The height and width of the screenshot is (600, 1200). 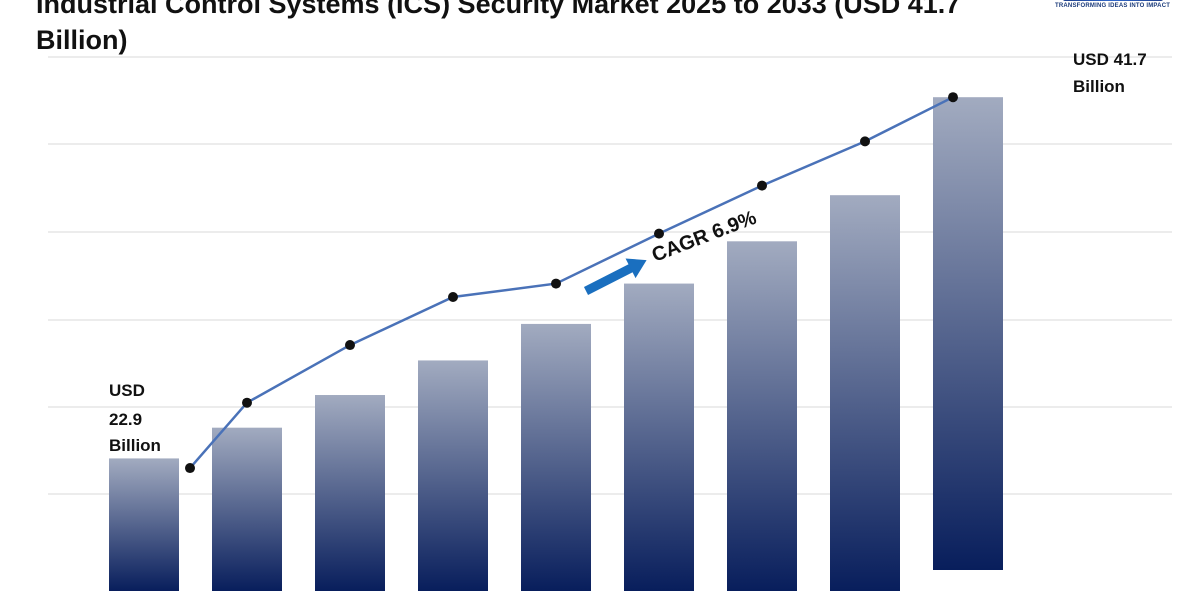 I want to click on logo-icon, so click(x=1113, y=0).